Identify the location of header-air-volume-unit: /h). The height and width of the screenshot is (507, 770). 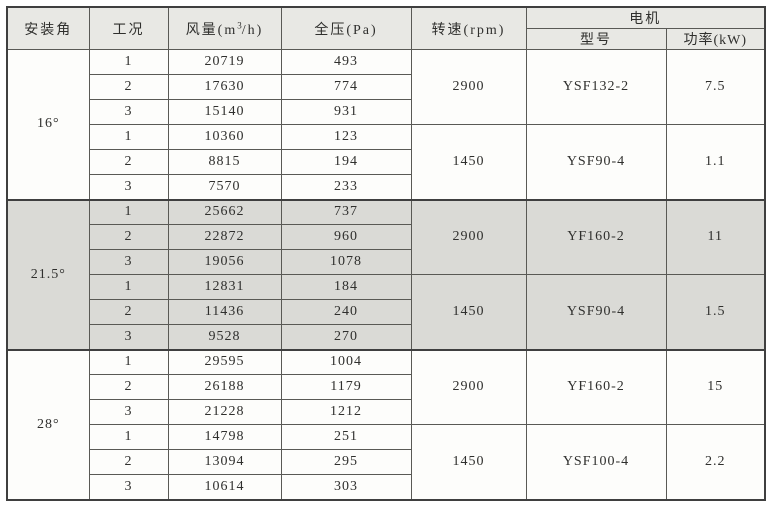
(252, 30).